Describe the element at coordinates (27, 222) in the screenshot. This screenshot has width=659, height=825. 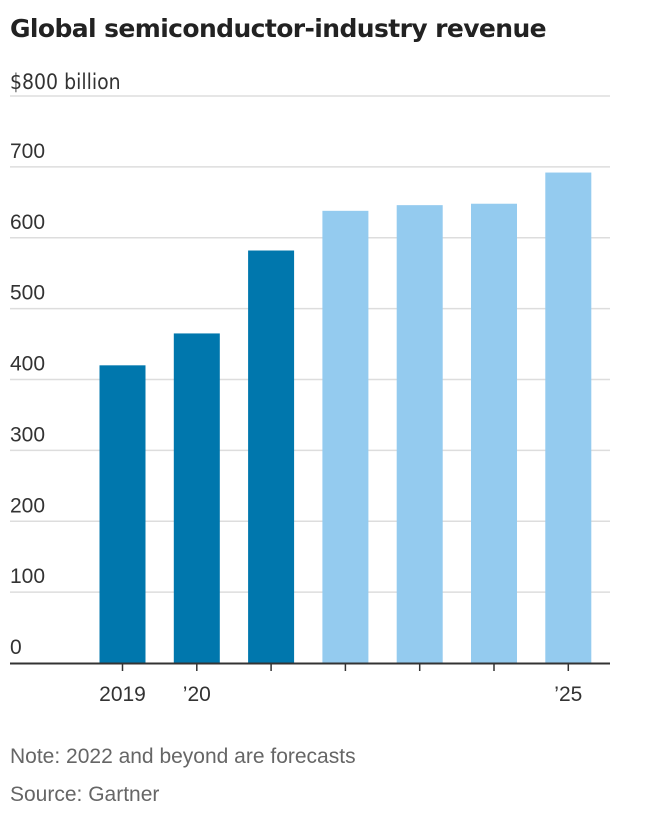
I see `y-tick-label: 600` at that location.